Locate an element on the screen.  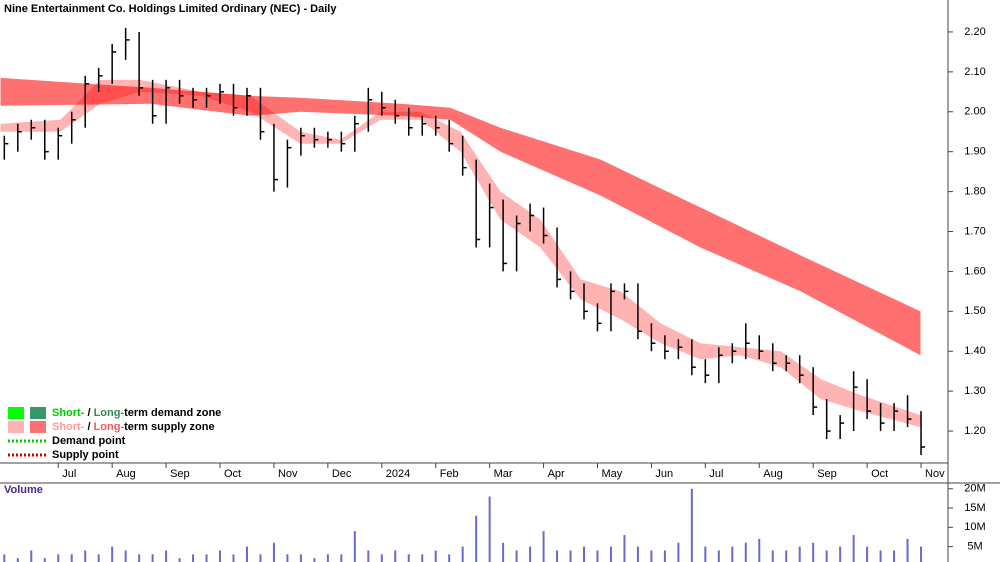
volume-tick-label: 15M is located at coordinates (974, 508).